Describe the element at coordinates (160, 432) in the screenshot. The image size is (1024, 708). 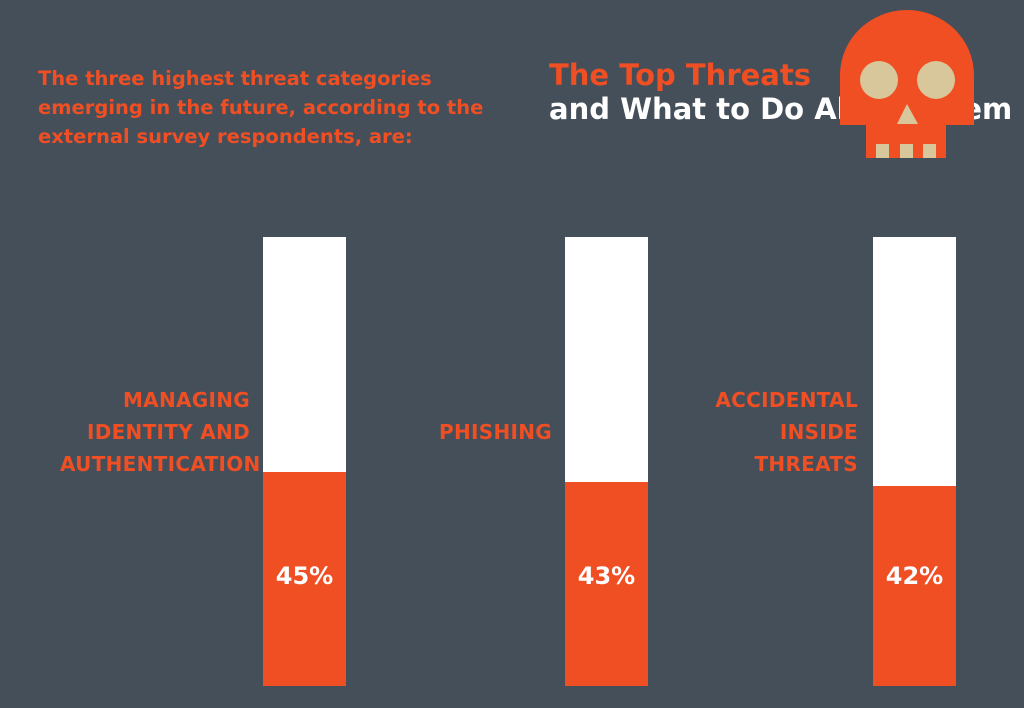
I see `category-label-1: MANAGING IDENTITY AND AUTHENTICATION` at that location.